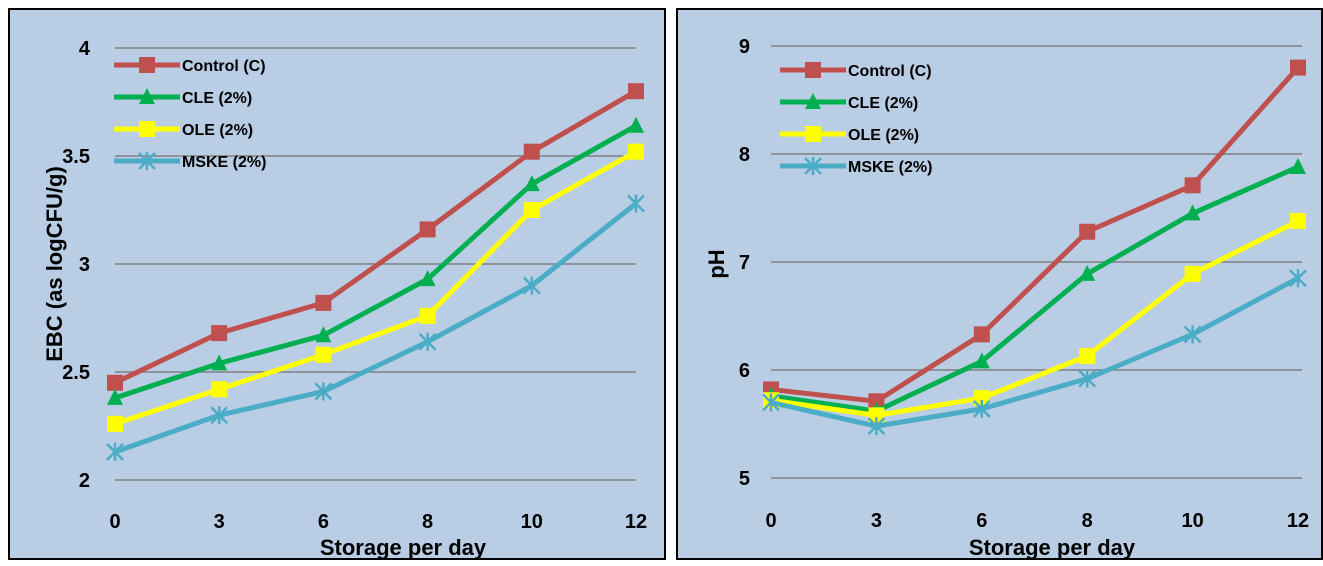 This screenshot has width=1323, height=566. Describe the element at coordinates (716, 263) in the screenshot. I see `ph-y-axis-title: pH` at that location.